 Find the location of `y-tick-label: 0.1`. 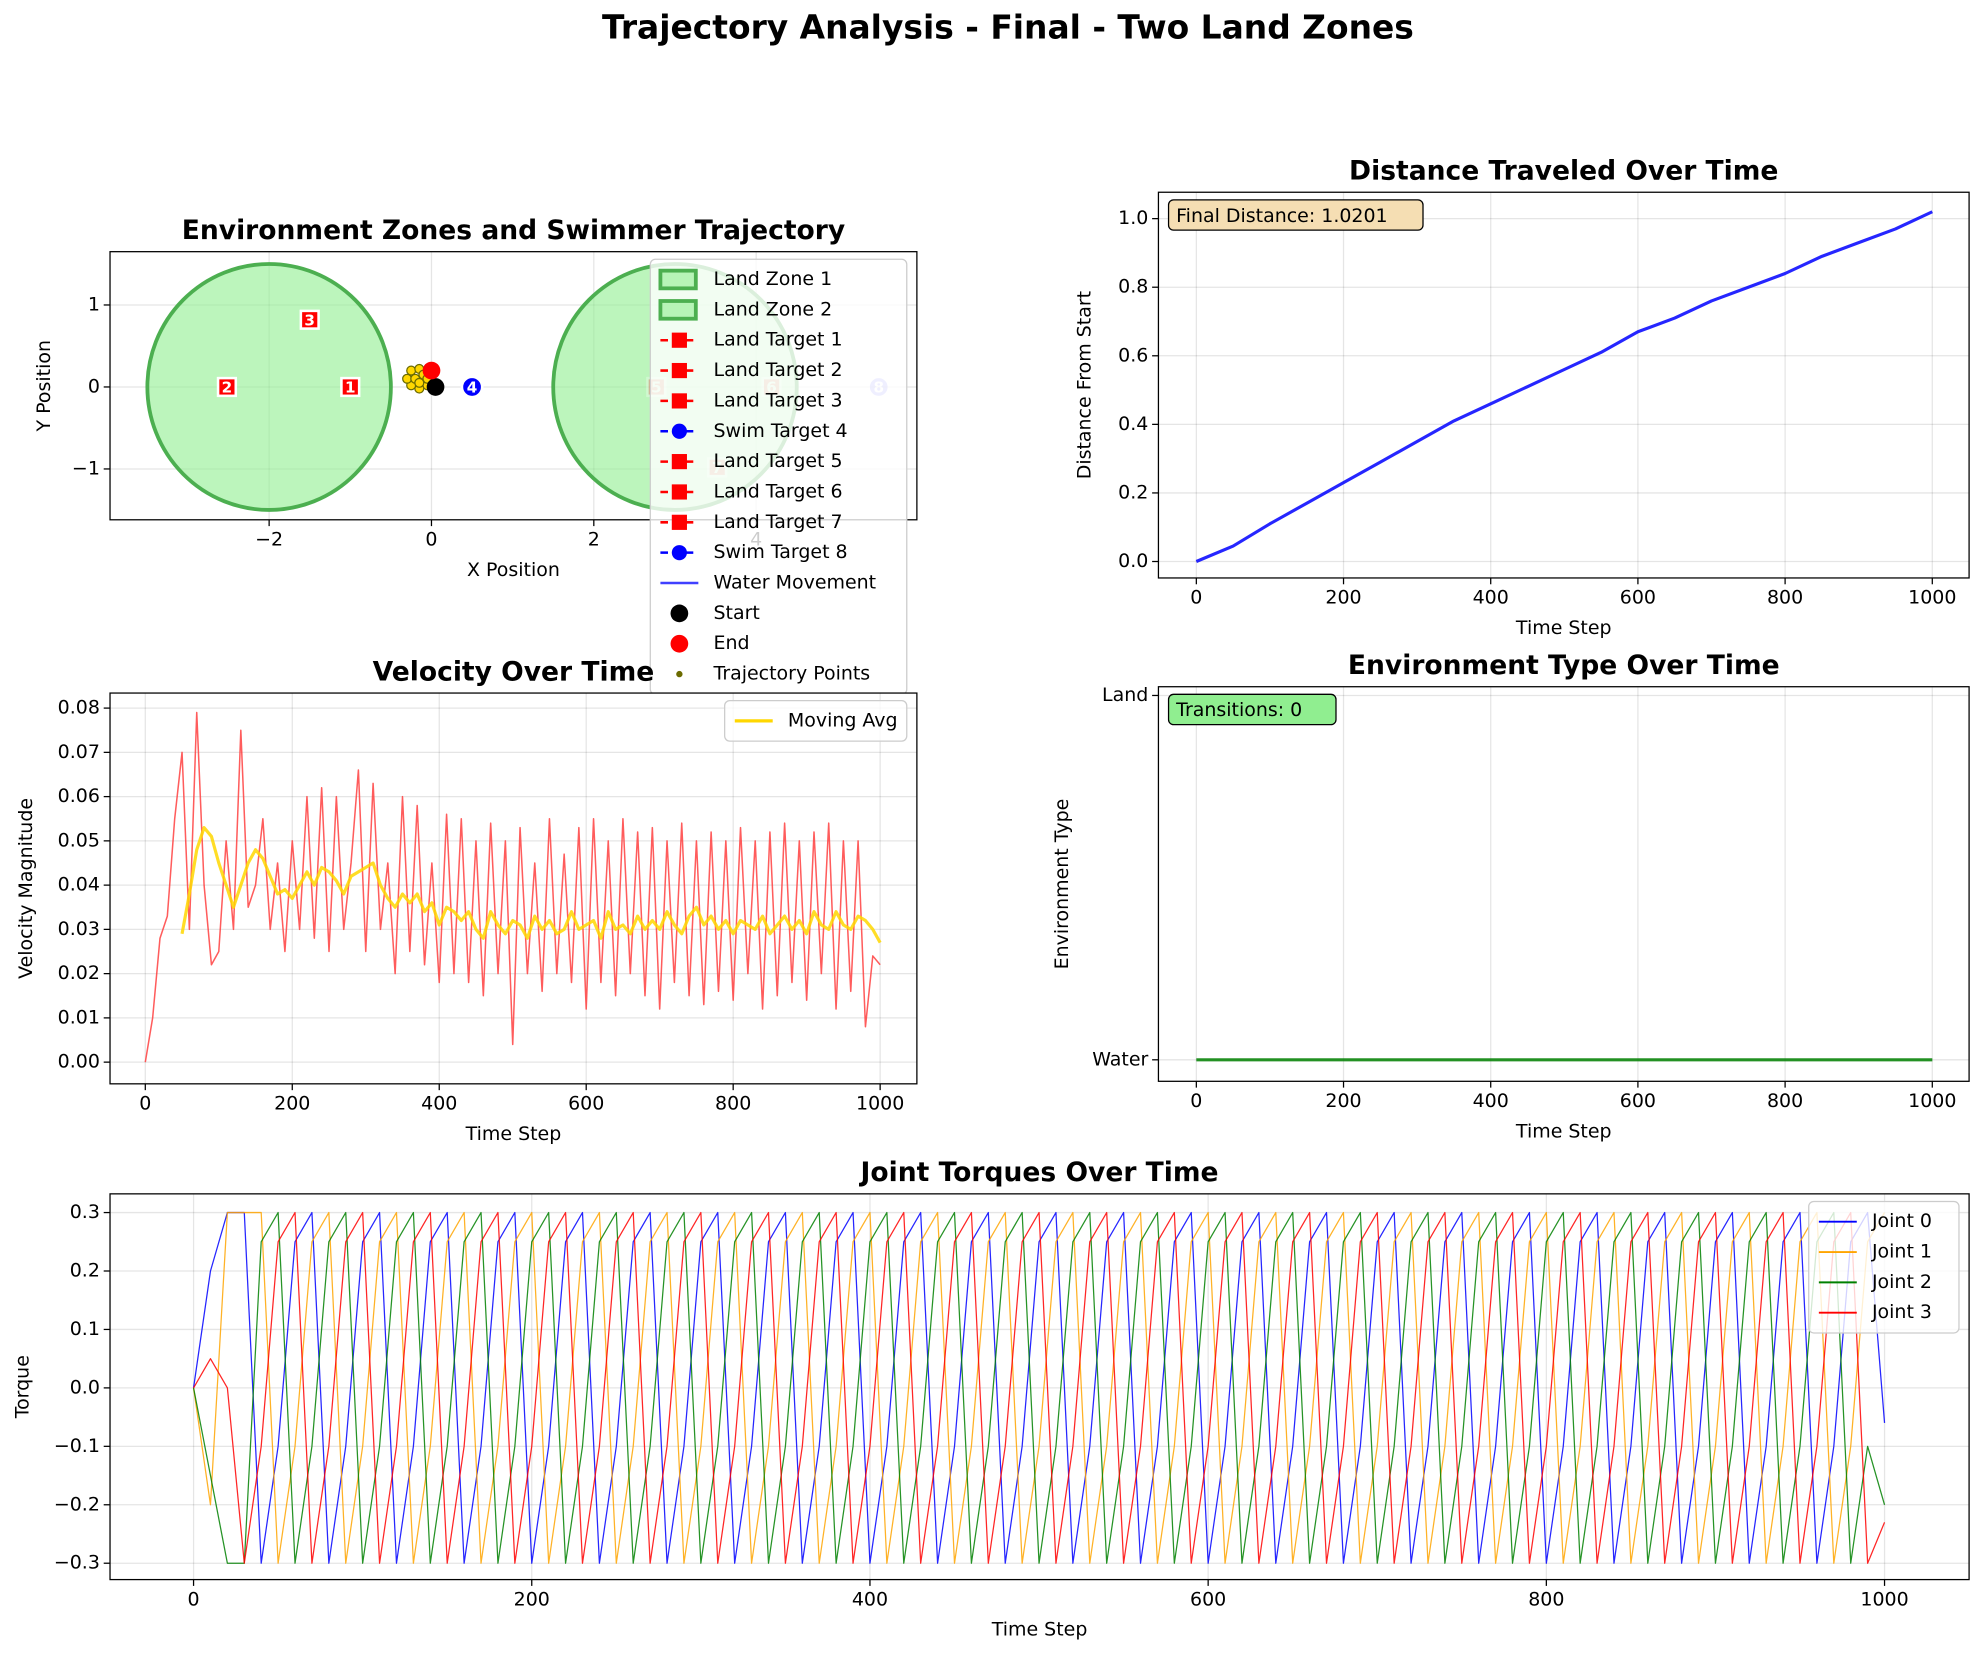

y-tick-label: 0.1 is located at coordinates (85, 1329).